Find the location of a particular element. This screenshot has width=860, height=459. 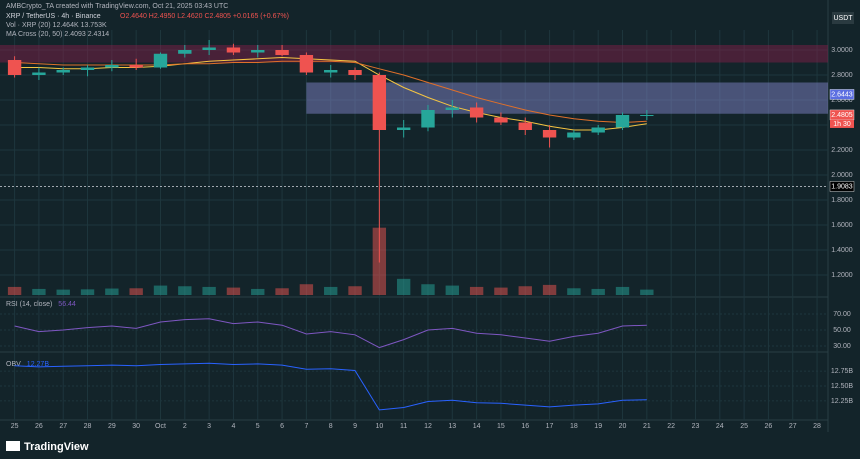

zone is located at coordinates (567, 98).